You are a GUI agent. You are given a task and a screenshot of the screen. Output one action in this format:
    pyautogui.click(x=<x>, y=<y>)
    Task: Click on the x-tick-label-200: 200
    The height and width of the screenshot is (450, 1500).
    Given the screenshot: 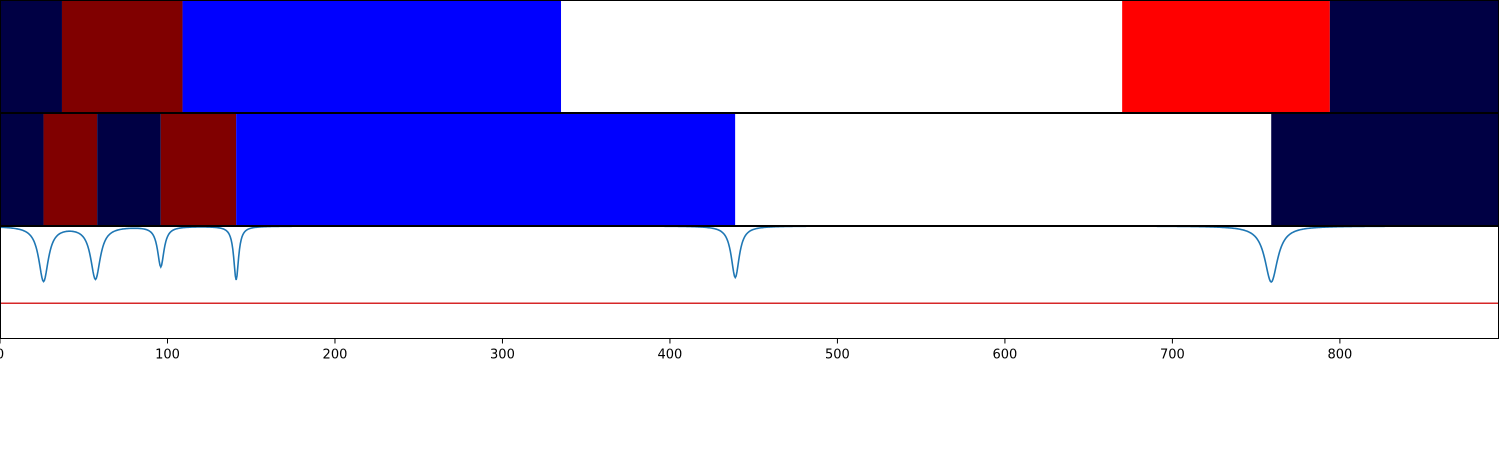 What is the action you would take?
    pyautogui.click(x=335, y=355)
    